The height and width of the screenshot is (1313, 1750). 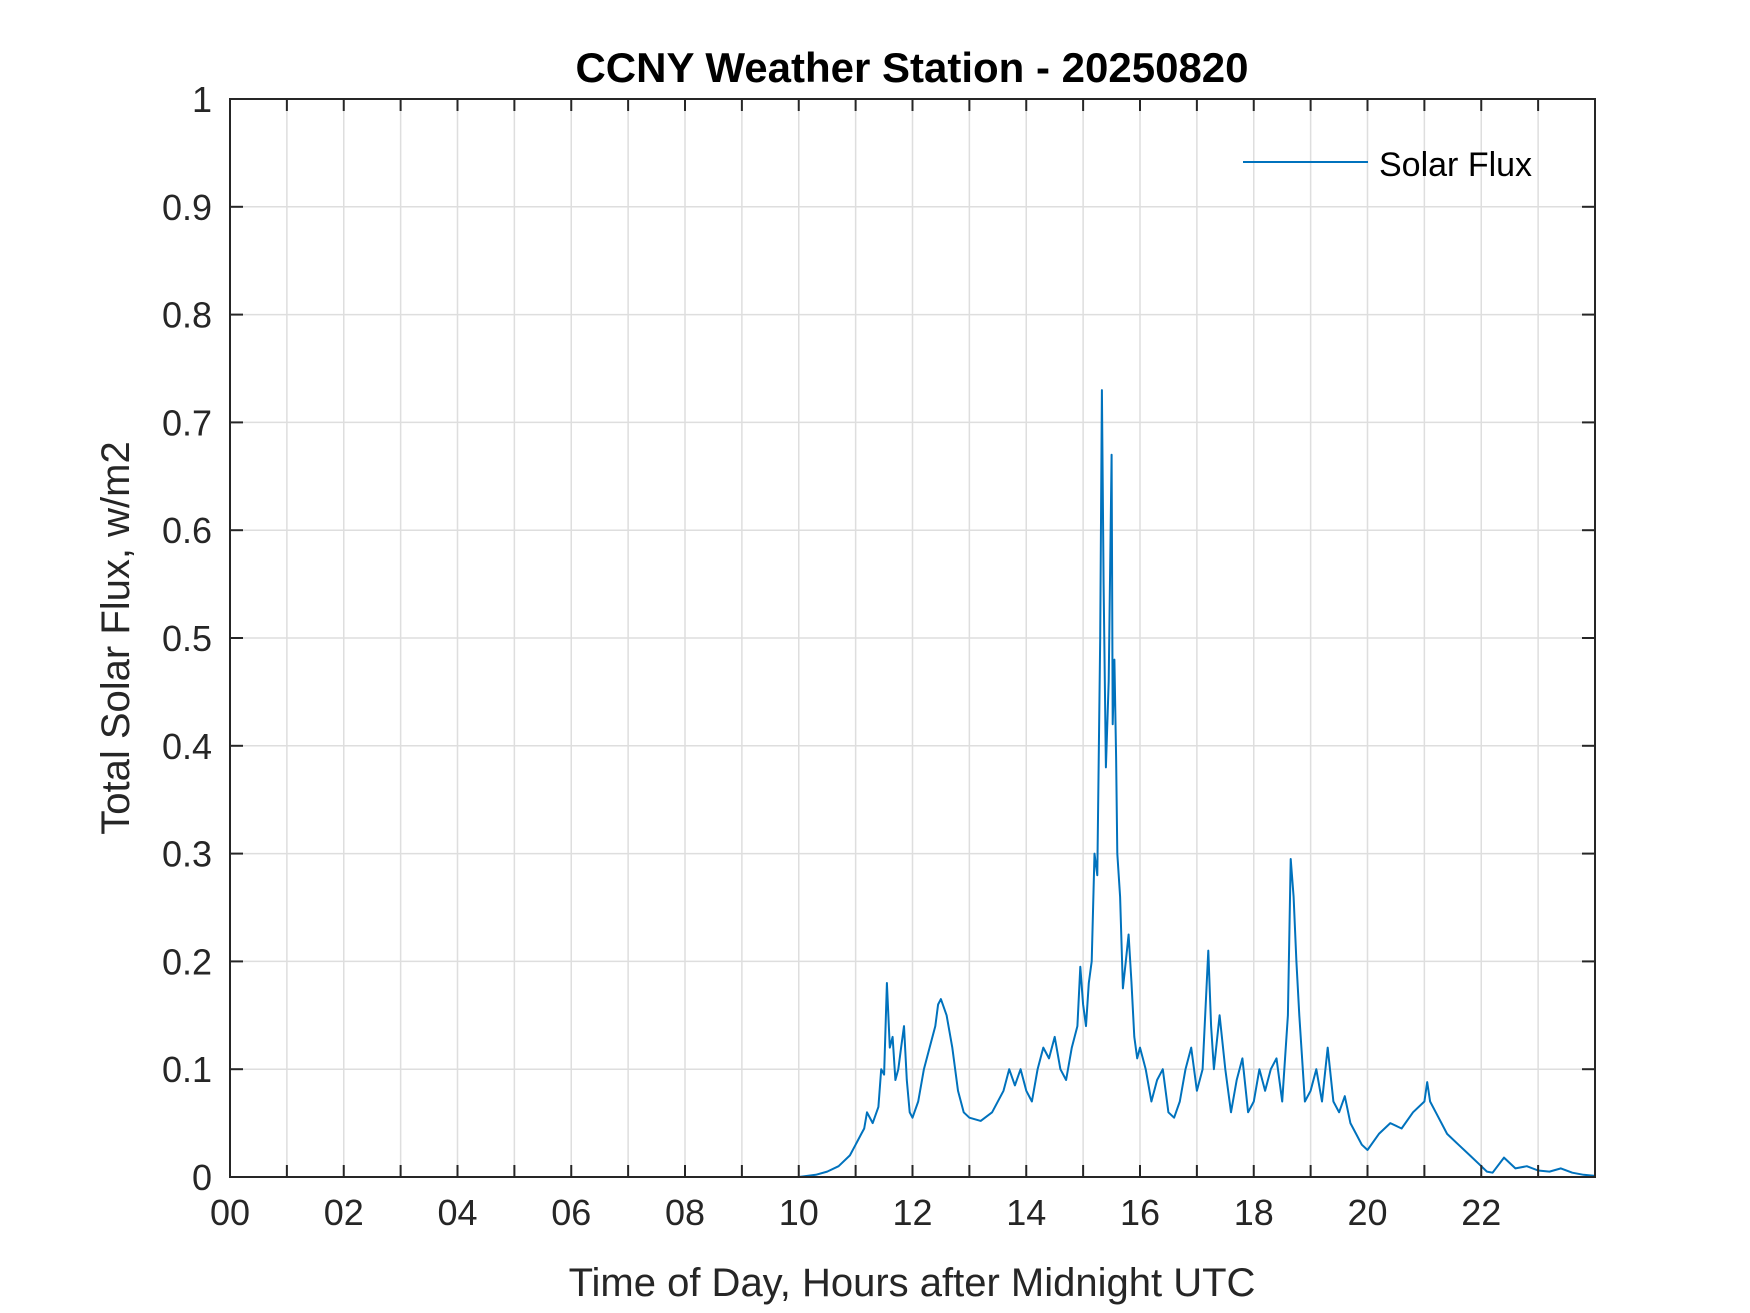 What do you see at coordinates (187, 746) in the screenshot?
I see `y-tick-label: 0.4` at bounding box center [187, 746].